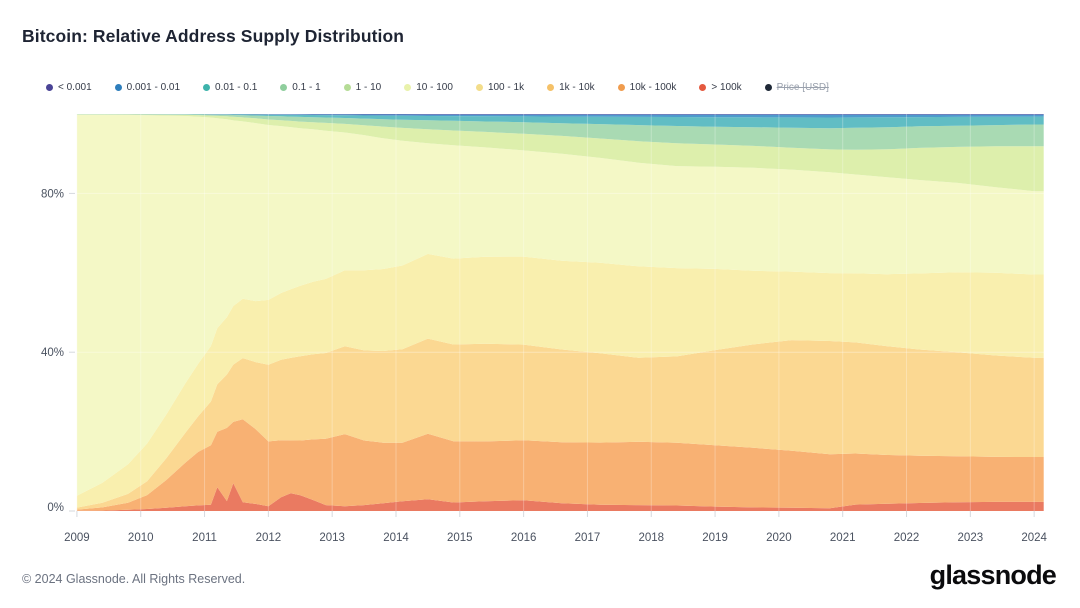 This screenshot has width=1080, height=608. I want to click on legend-item-10k-100k: 10k - 100k, so click(647, 87).